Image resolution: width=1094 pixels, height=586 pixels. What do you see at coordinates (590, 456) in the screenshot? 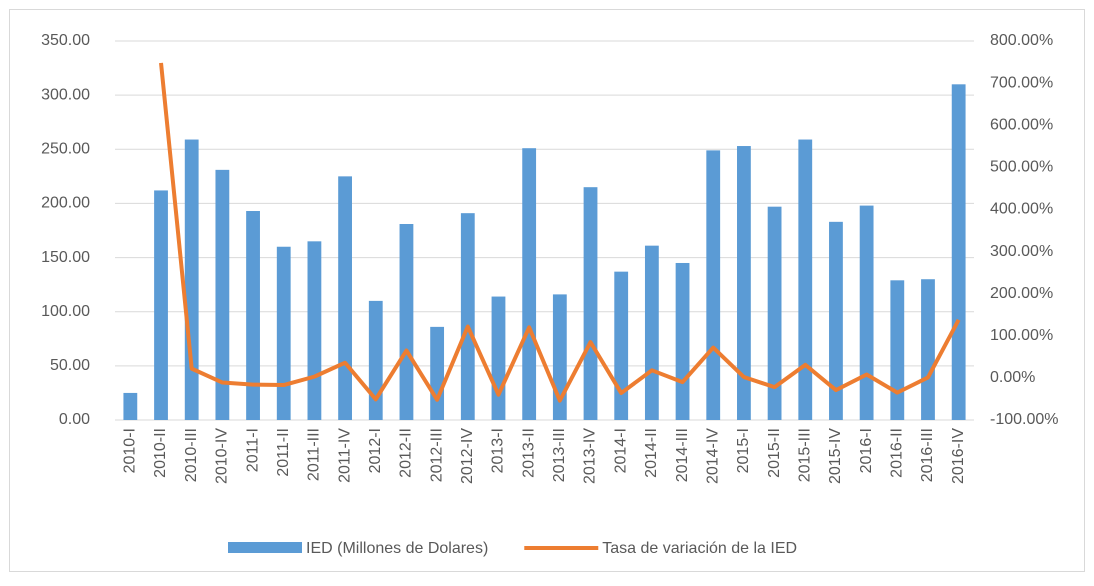
I see `x-tick-label: 2013-IV` at bounding box center [590, 456].